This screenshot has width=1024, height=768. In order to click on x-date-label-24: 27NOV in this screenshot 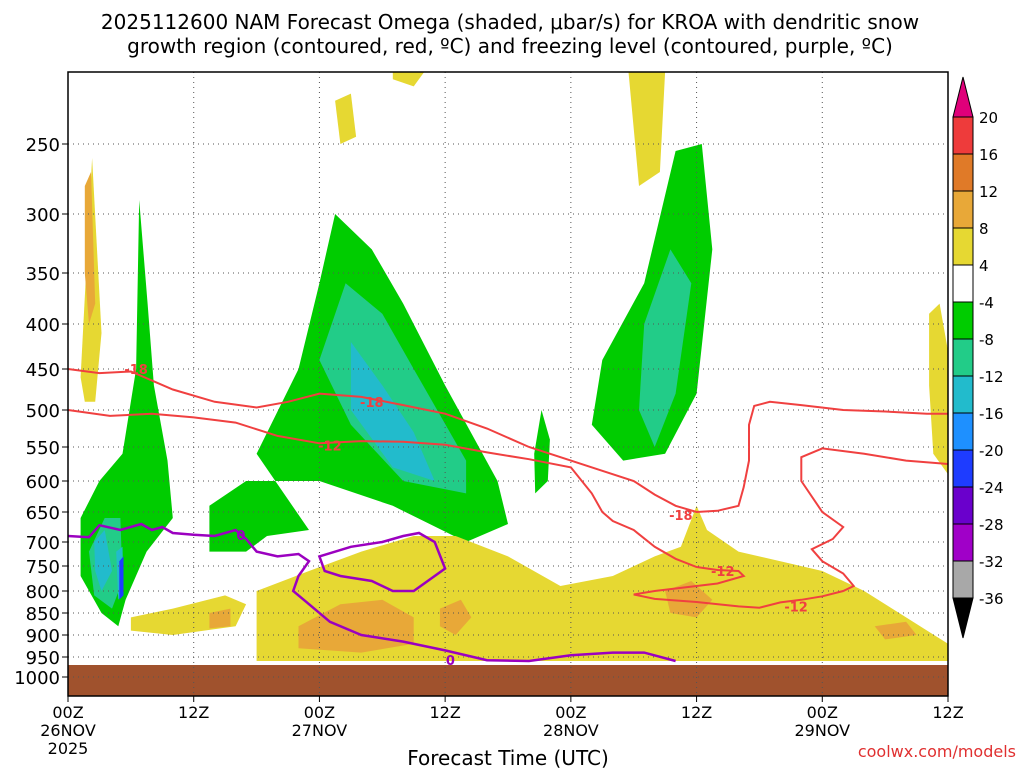, I will do `click(320, 730)`.